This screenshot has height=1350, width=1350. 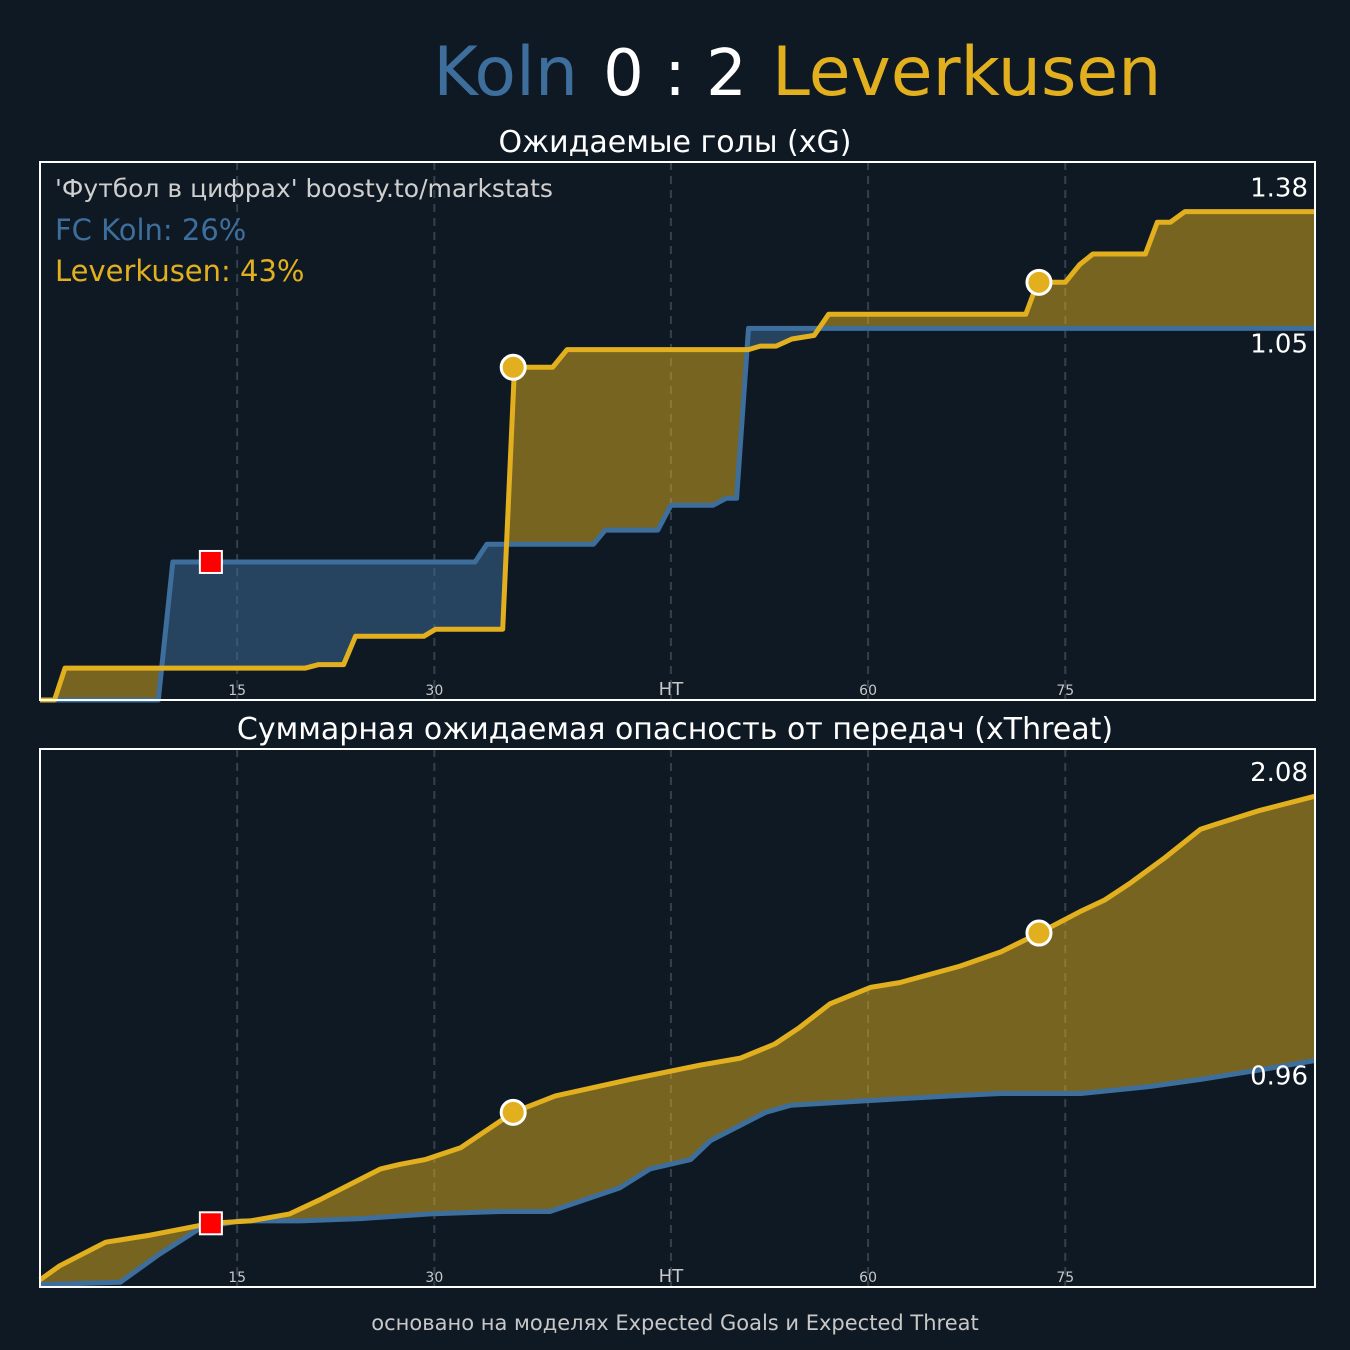 What do you see at coordinates (1279, 773) in the screenshot?
I see `end-label: 2.08` at bounding box center [1279, 773].